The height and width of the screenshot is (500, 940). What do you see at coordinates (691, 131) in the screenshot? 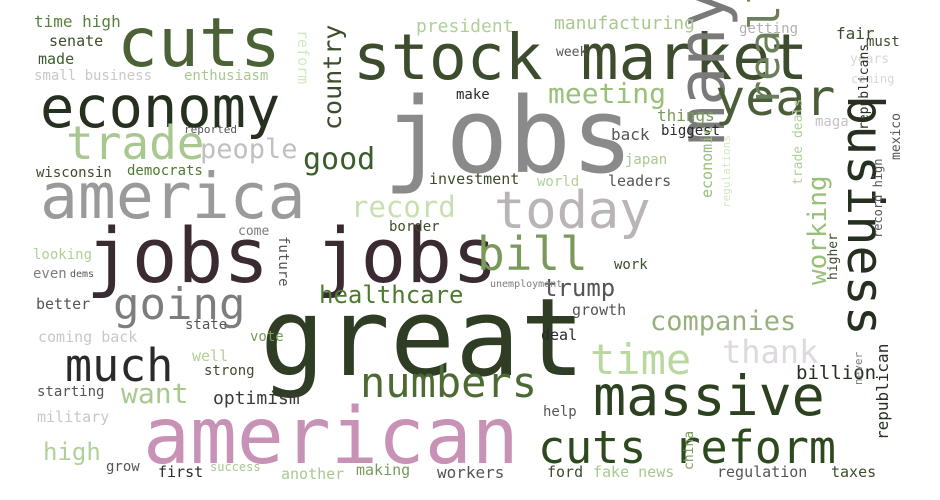
I see `cloud-word: biggest` at bounding box center [691, 131].